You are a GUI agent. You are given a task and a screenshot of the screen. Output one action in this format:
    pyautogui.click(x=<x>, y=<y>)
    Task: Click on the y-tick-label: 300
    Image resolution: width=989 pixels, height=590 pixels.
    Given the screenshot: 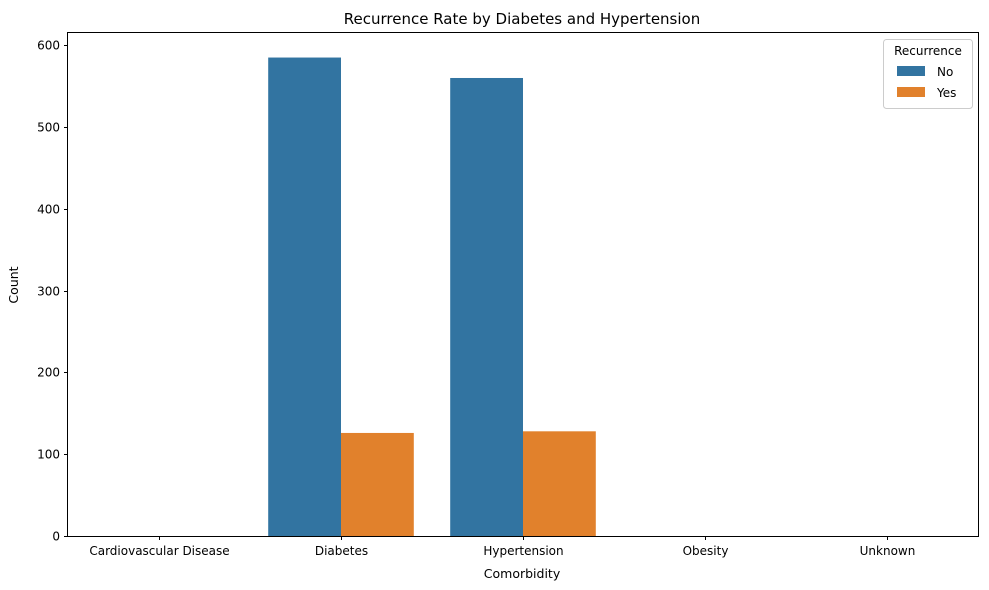 What is the action you would take?
    pyautogui.click(x=48, y=292)
    